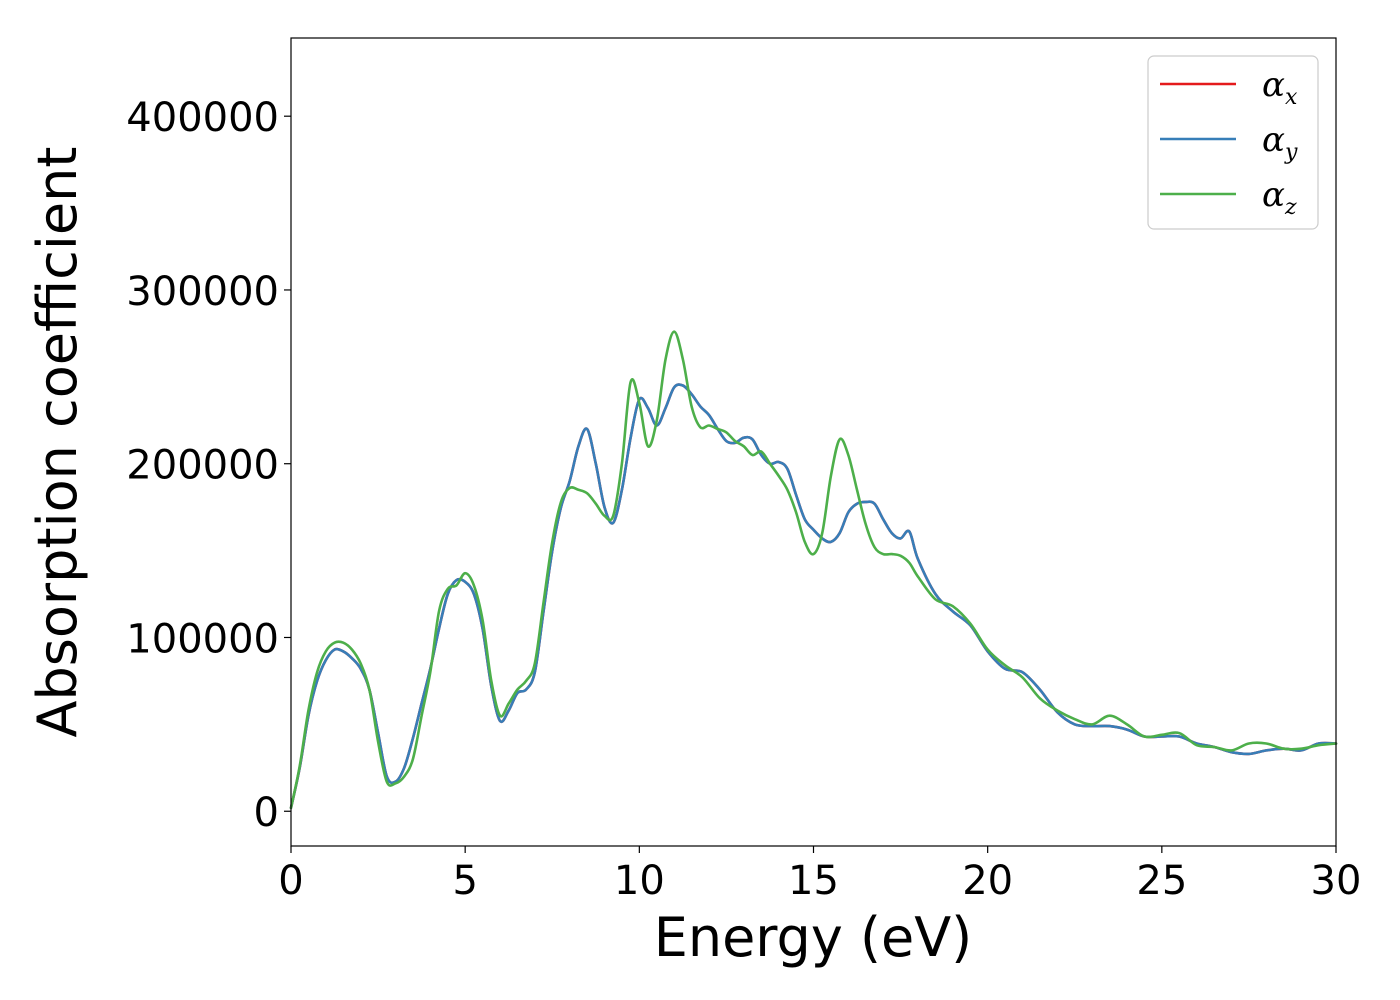 The width and height of the screenshot is (1400, 1000). Describe the element at coordinates (1279, 197) in the screenshot. I see `legend-label-z: αz` at that location.